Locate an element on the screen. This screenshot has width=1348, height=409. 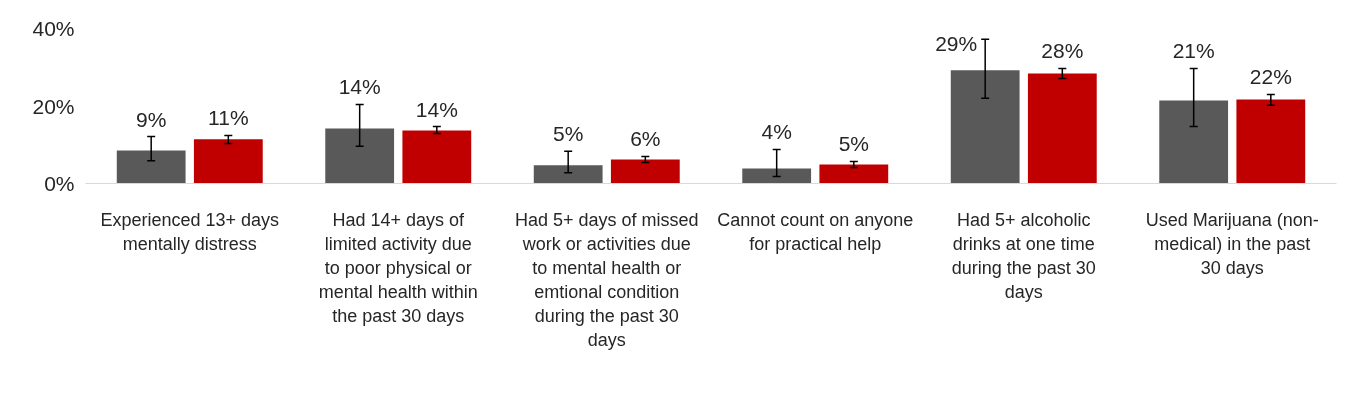
y-tick-label: 20% is located at coordinates (53, 106).